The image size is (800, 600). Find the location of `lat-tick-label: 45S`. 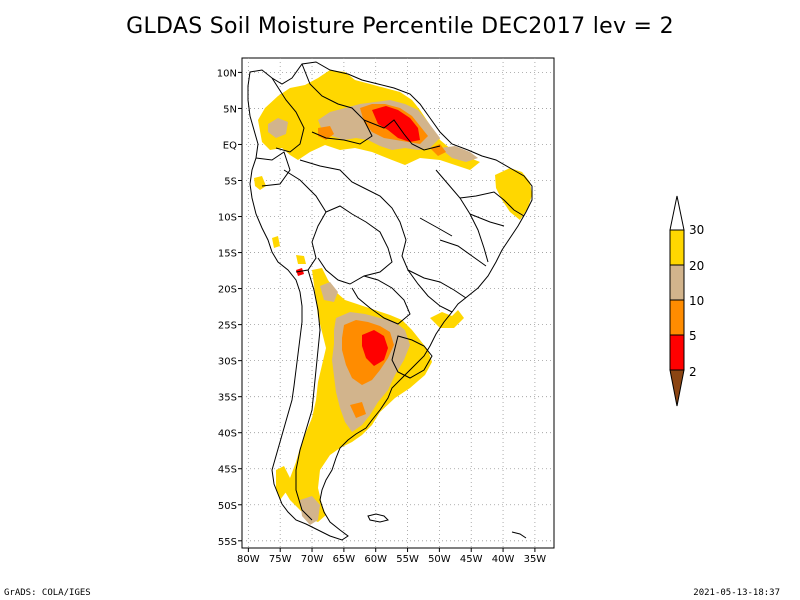

lat-tick-label: 45S is located at coordinates (227, 470).